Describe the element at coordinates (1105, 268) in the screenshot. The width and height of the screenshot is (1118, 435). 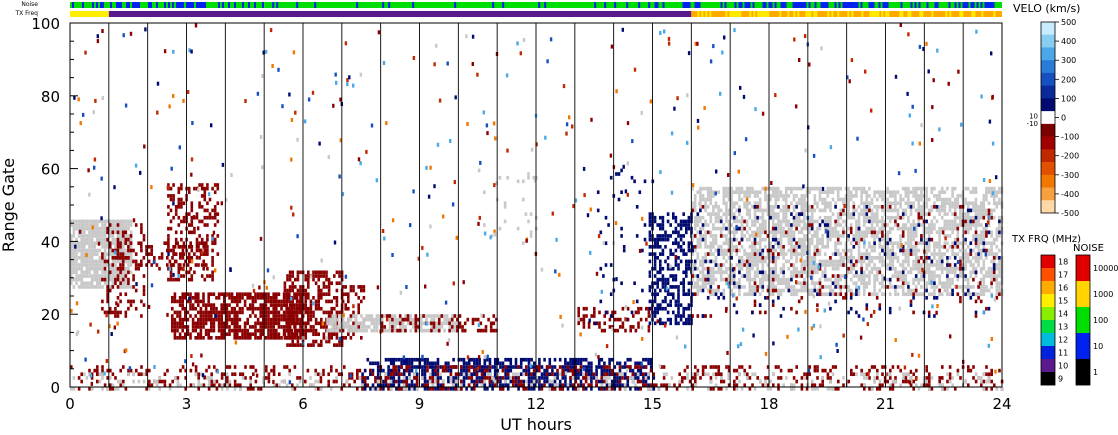
I see `noise-tick-label-0: 10000` at that location.